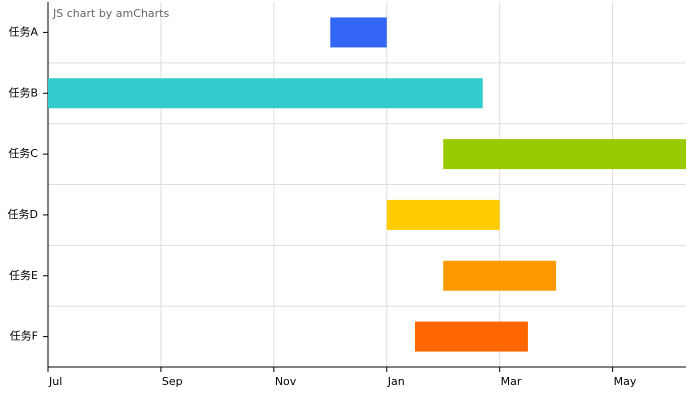 Image resolution: width=700 pixels, height=402 pixels. I want to click on x-tick-label: Nov, so click(286, 381).